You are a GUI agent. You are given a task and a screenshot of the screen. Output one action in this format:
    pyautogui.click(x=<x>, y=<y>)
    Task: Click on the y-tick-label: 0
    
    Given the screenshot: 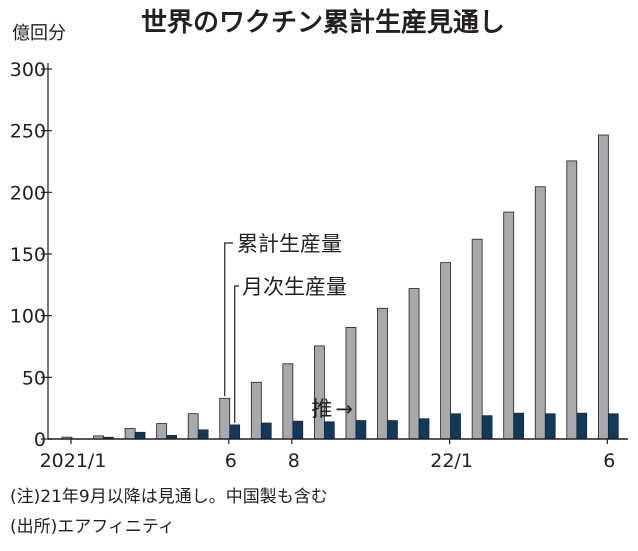 What is the action you would take?
    pyautogui.click(x=40, y=440)
    